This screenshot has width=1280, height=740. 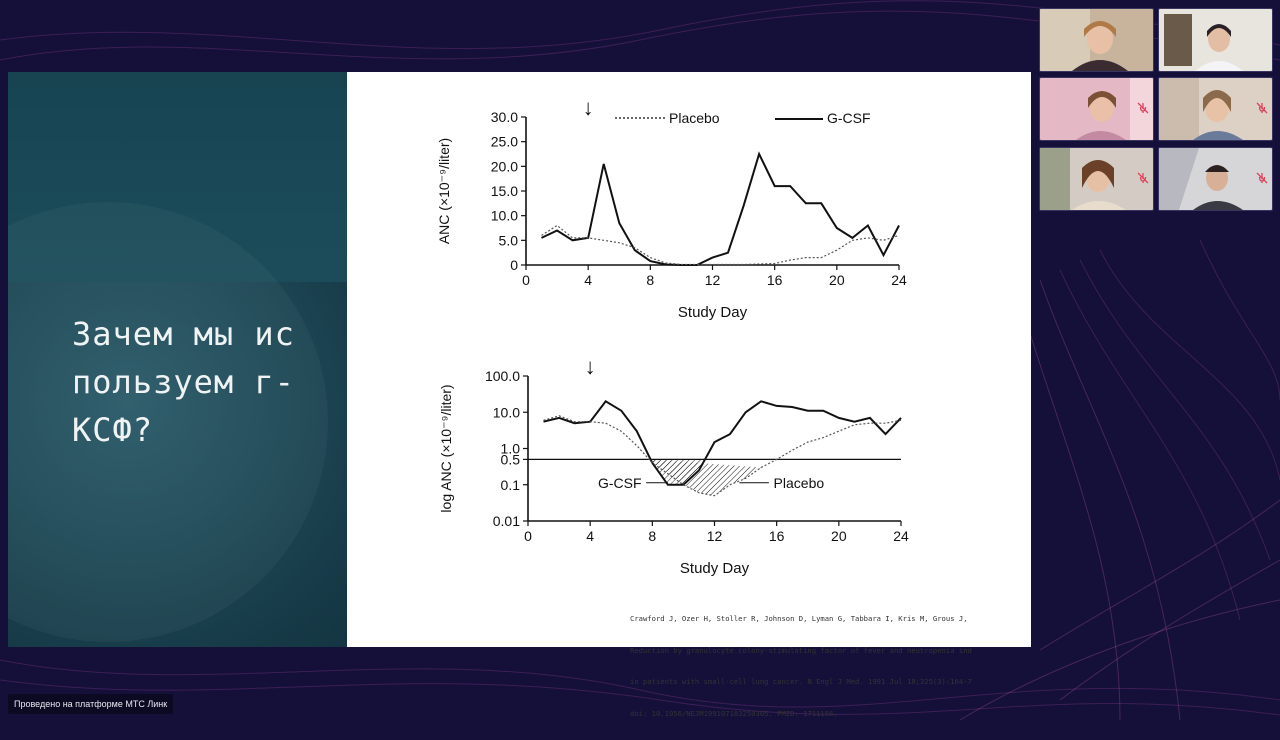 What do you see at coordinates (514, 265) in the screenshot?
I see `y-tick-label: 0` at bounding box center [514, 265].